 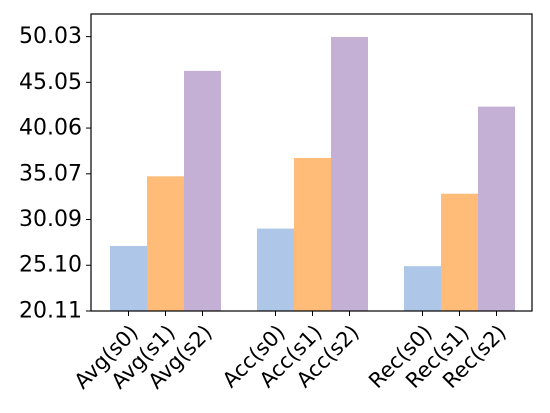 What do you see at coordinates (349, 174) in the screenshot?
I see `bar-accs2` at bounding box center [349, 174].